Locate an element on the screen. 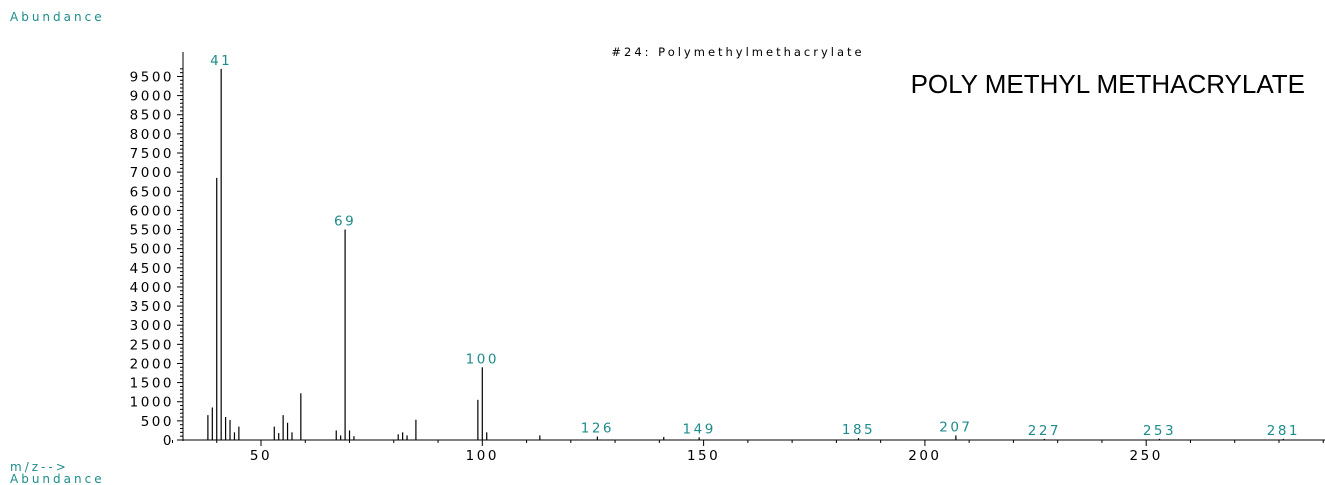  x-tick-label: 200 is located at coordinates (924, 456).